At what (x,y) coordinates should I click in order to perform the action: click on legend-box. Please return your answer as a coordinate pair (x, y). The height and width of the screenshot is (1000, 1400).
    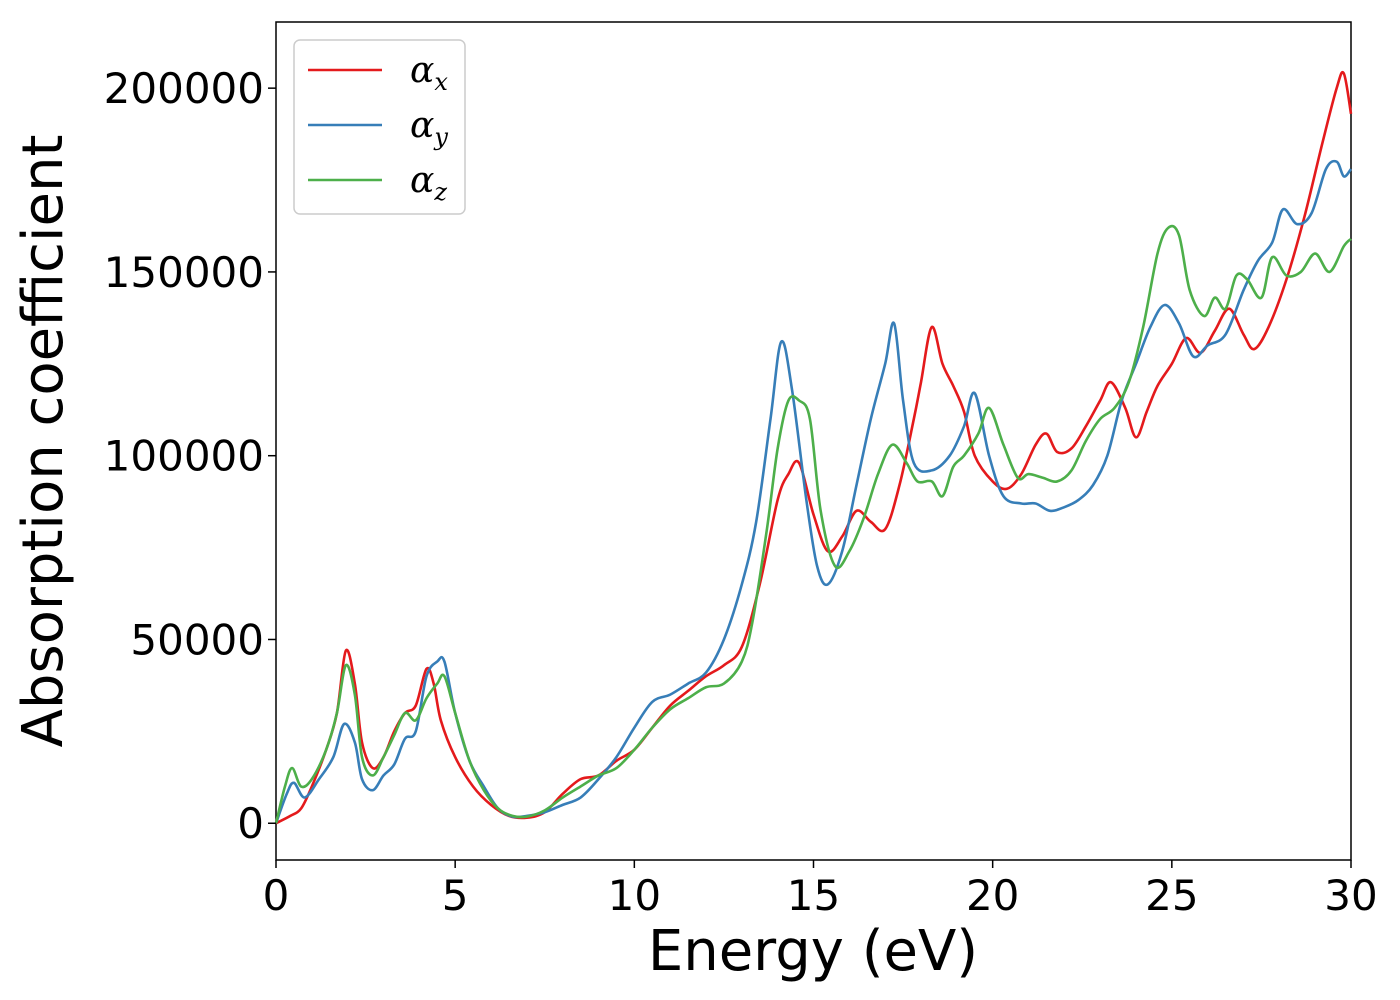
    Looking at the image, I should click on (379, 127).